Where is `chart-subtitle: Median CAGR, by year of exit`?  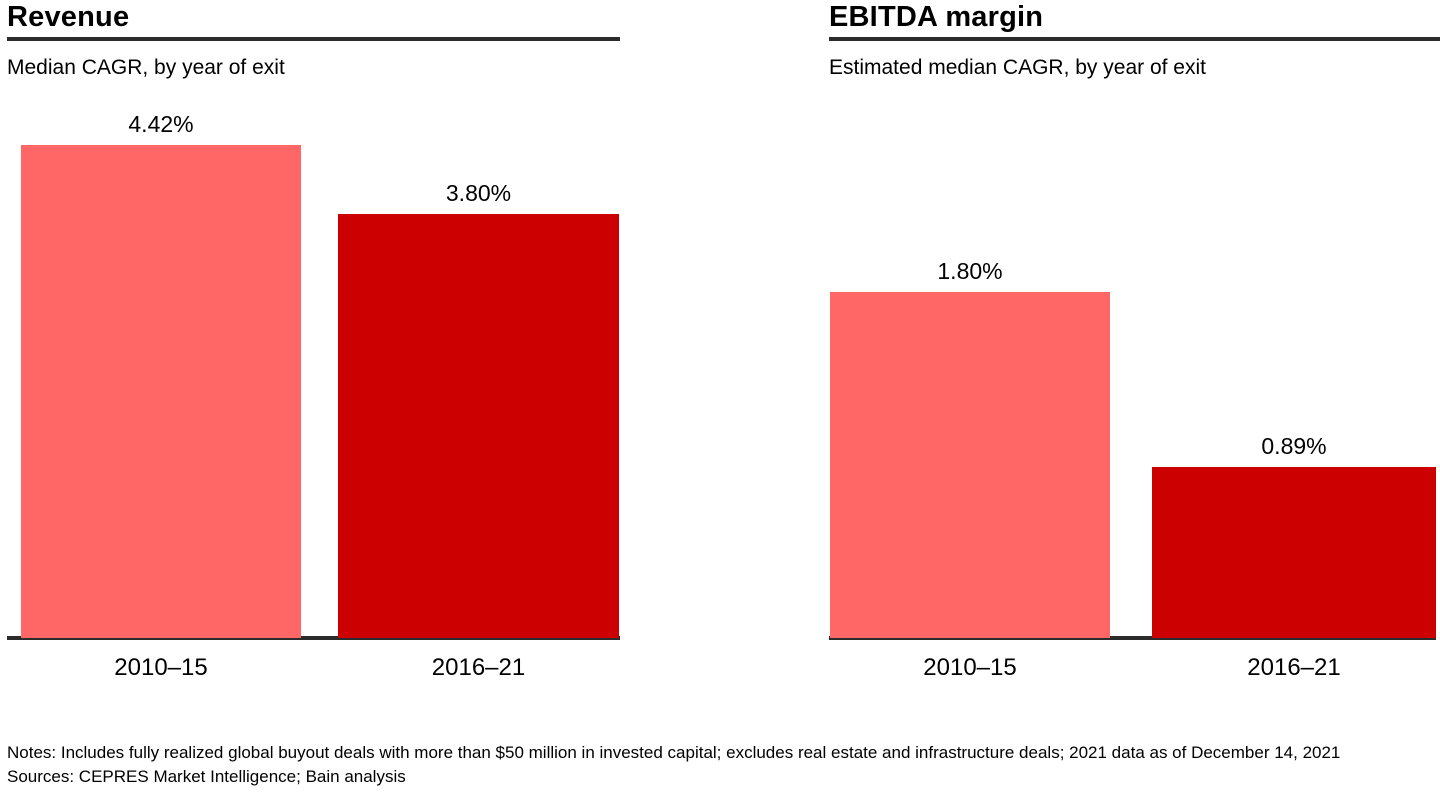
chart-subtitle: Median CAGR, by year of exit is located at coordinates (146, 67).